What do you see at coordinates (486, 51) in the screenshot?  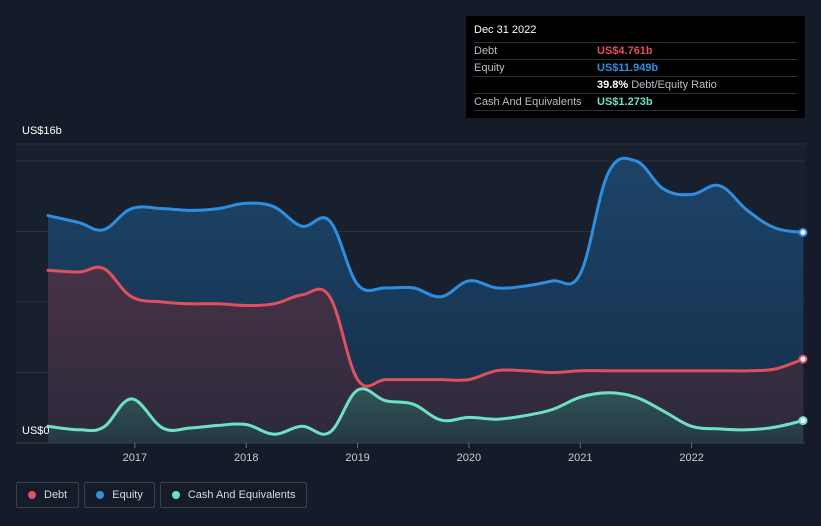 I see `tooltip-debt-label: Debt` at bounding box center [486, 51].